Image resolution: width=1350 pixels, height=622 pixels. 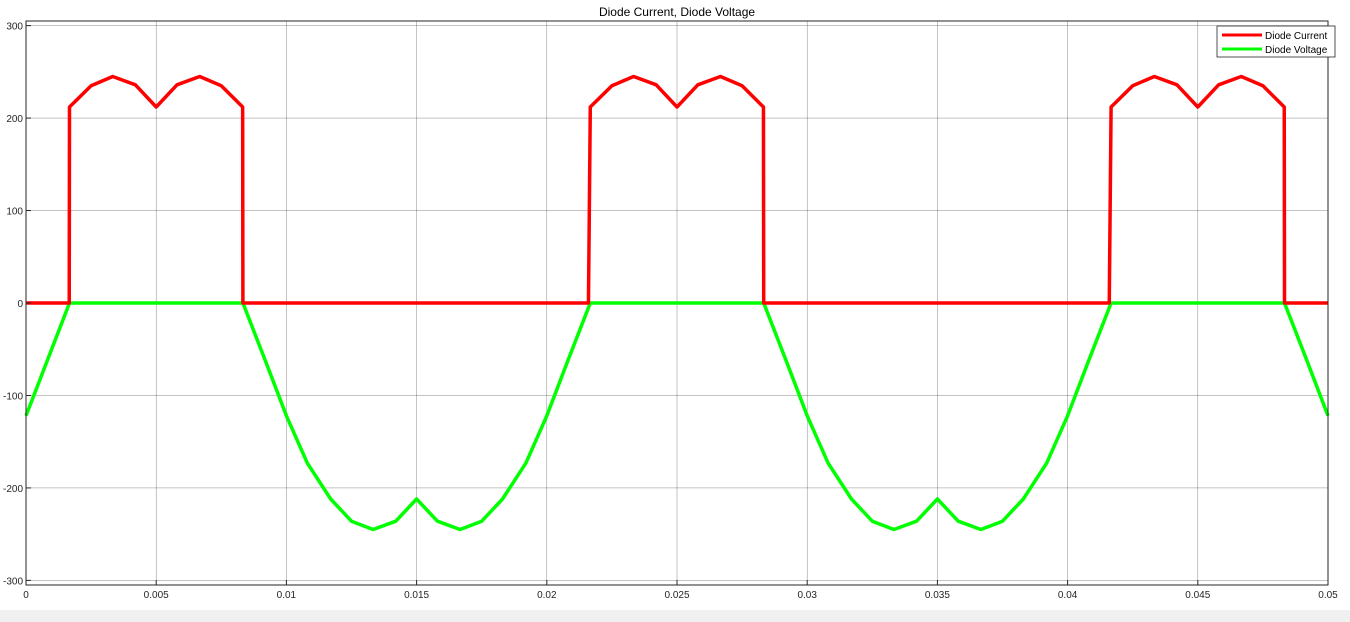 I want to click on legend-label-voltage: Diode Voltage, so click(x=1296, y=50).